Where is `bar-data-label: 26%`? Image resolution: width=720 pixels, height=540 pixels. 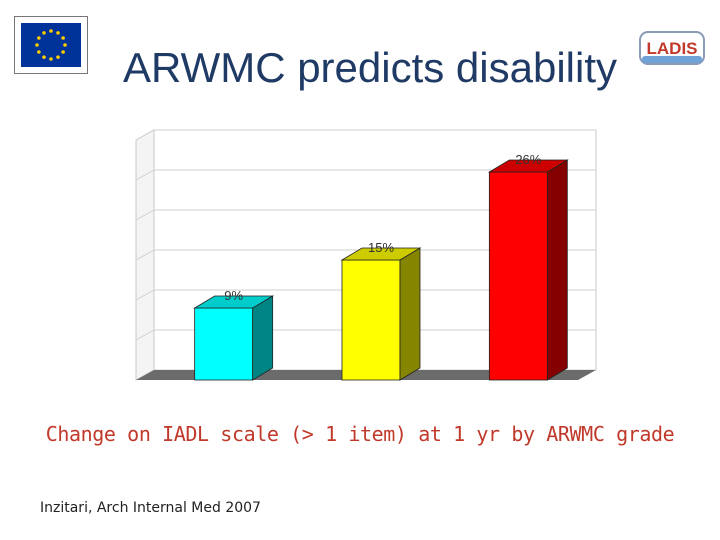
bar-data-label: 26% is located at coordinates (528, 159).